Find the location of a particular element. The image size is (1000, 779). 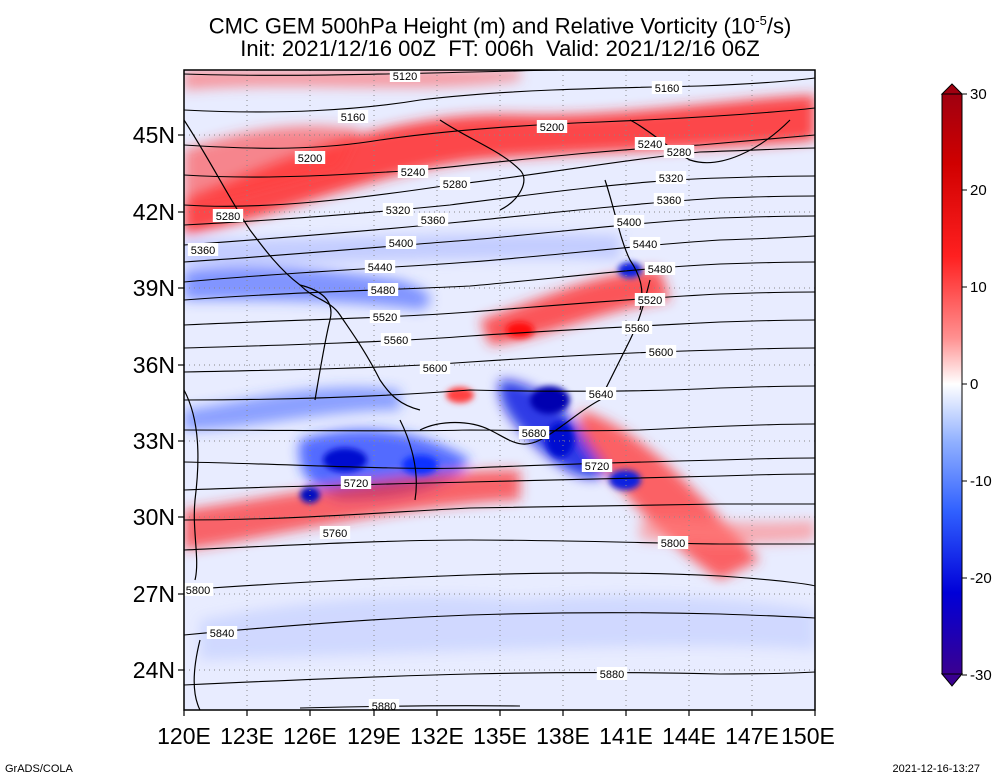

colorbar-top-arrow is located at coordinates (952, 89).